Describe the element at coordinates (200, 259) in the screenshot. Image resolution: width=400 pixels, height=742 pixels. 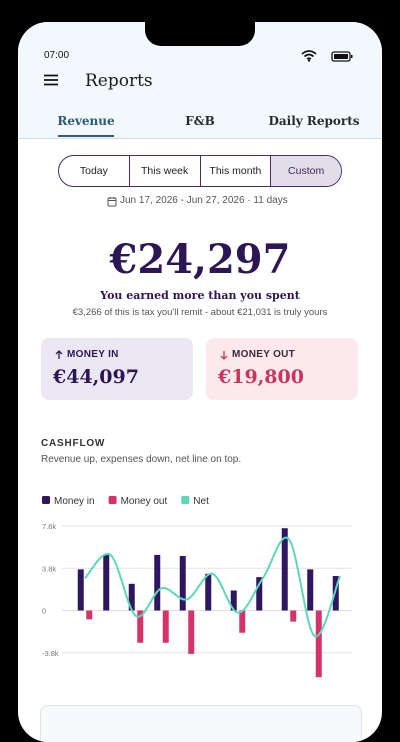
I see `net-amount: €24,297` at that location.